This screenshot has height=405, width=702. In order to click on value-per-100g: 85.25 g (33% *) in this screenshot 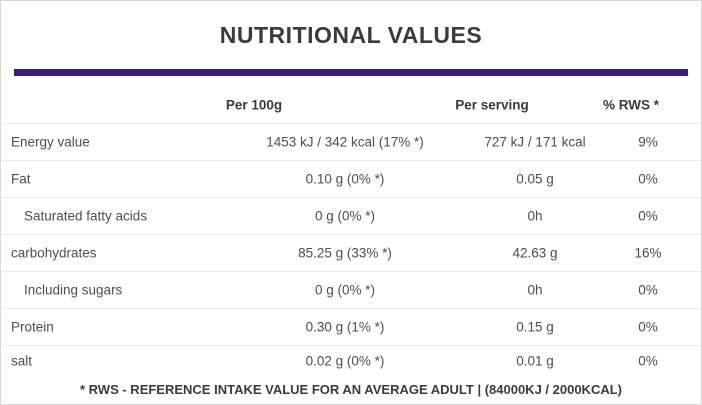, I will do `click(345, 253)`.